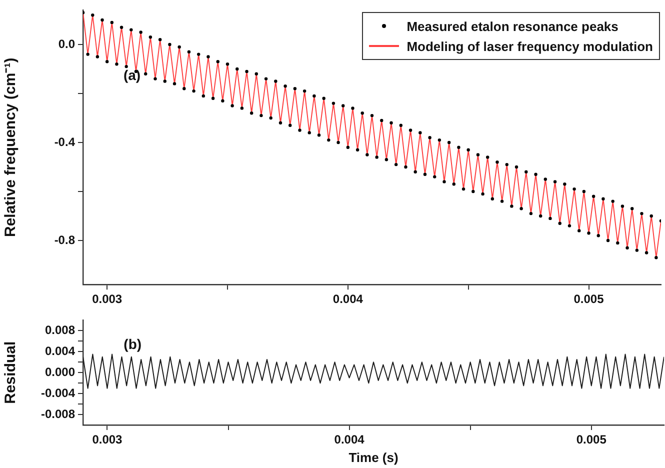 The image size is (665, 468). Describe the element at coordinates (512, 26) in the screenshot. I see `legend-label: Measured etalon resonance peaks` at that location.